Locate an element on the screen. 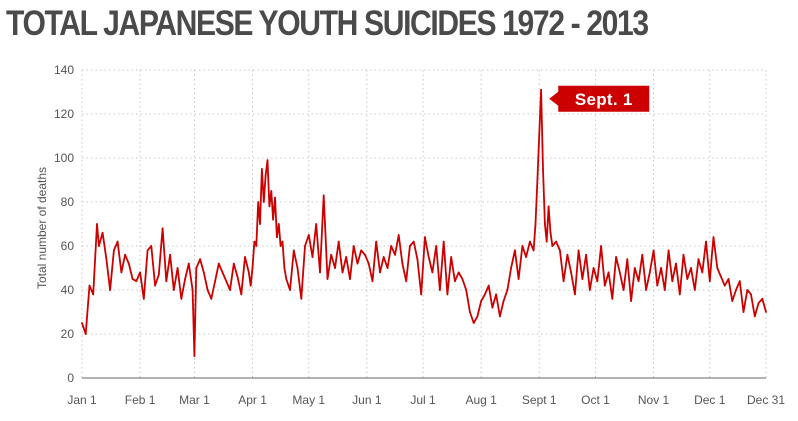 Image resolution: width=798 pixels, height=421 pixels. x-tick-label: Feb 1 is located at coordinates (140, 400).